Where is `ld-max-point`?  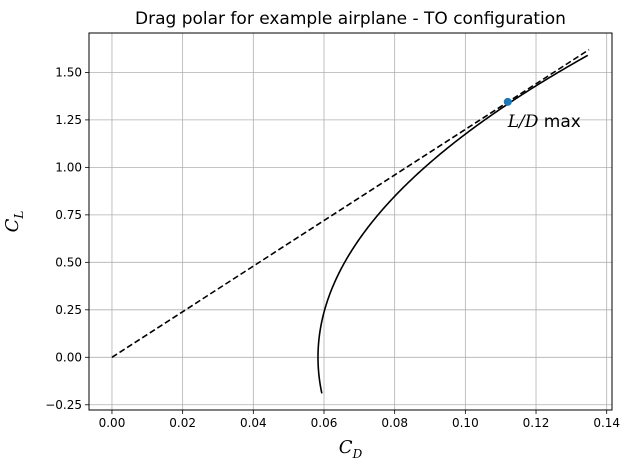
ld-max-point is located at coordinates (507, 101).